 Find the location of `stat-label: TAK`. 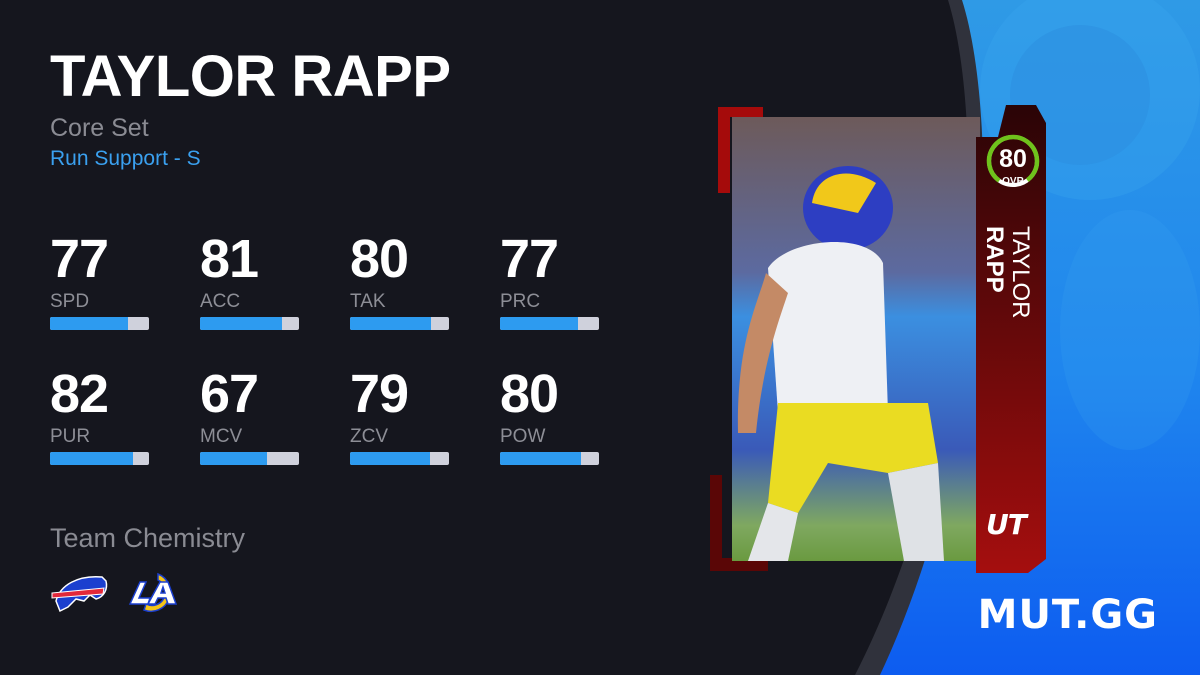

stat-label: TAK is located at coordinates (368, 301).